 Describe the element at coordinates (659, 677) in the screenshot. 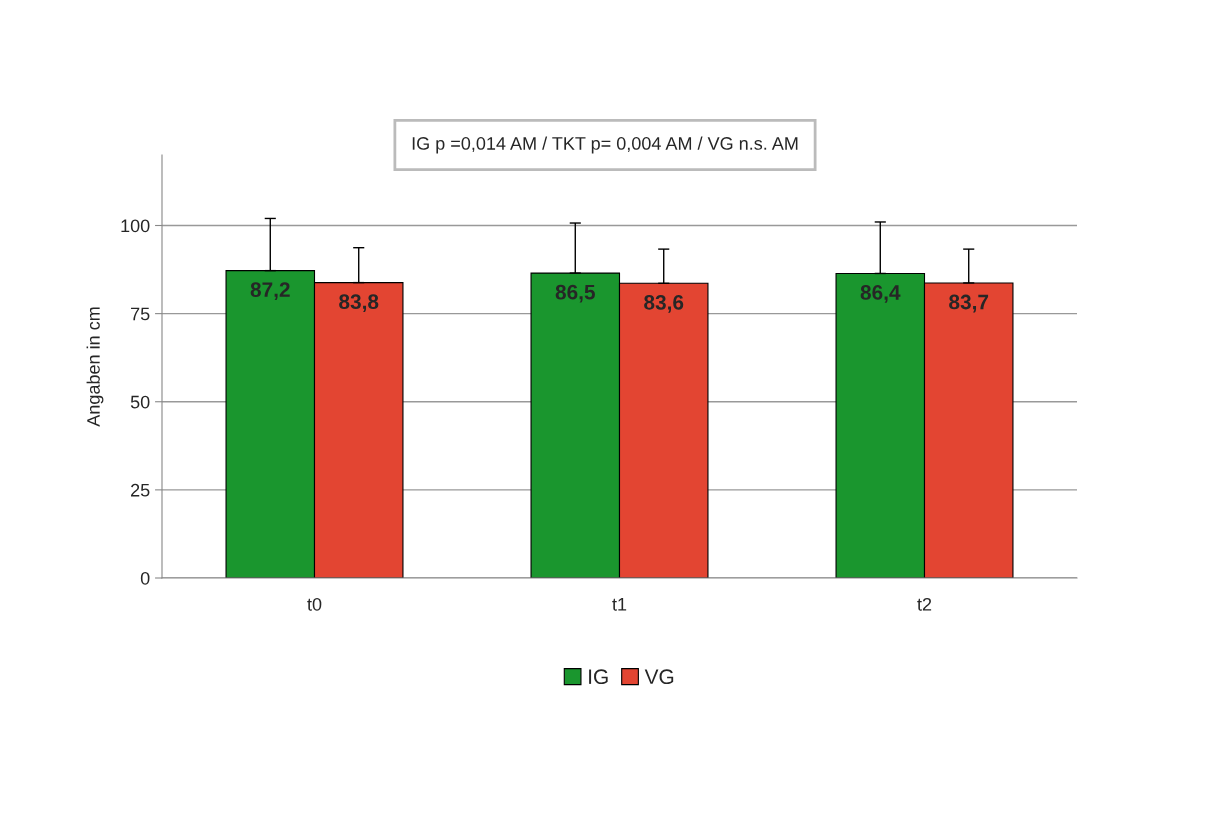

I see `legend-label: VG` at that location.